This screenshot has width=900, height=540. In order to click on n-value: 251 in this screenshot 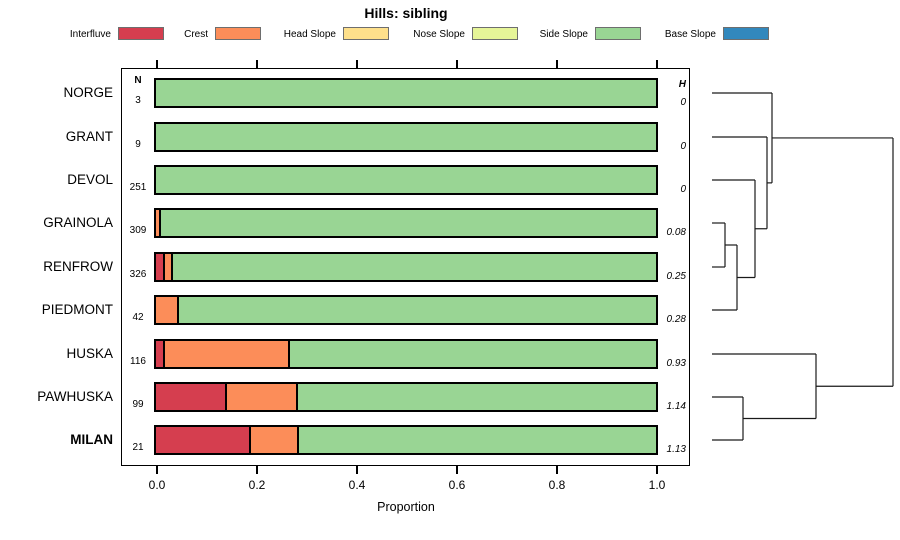, I will do `click(138, 187)`.